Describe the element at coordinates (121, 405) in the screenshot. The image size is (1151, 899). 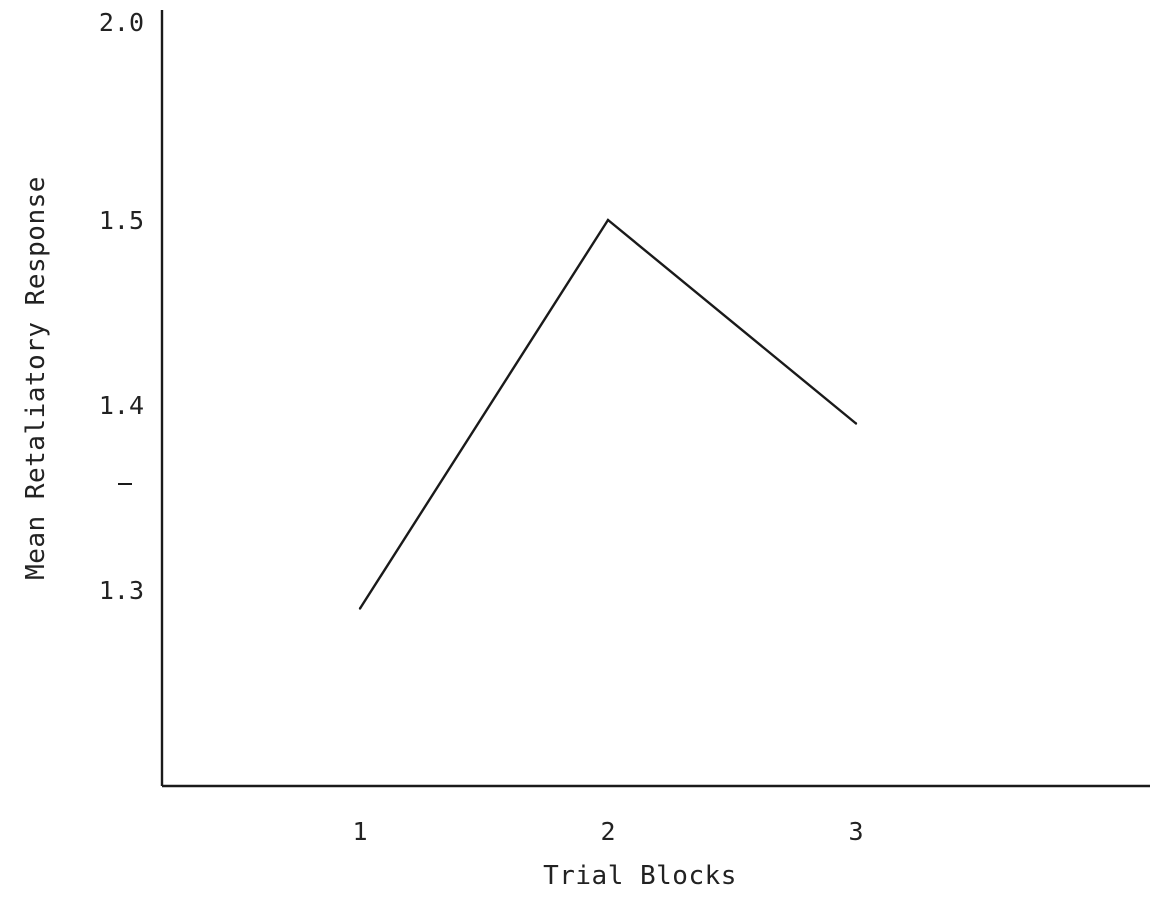
I see `y-tick-label: 1.4` at that location.